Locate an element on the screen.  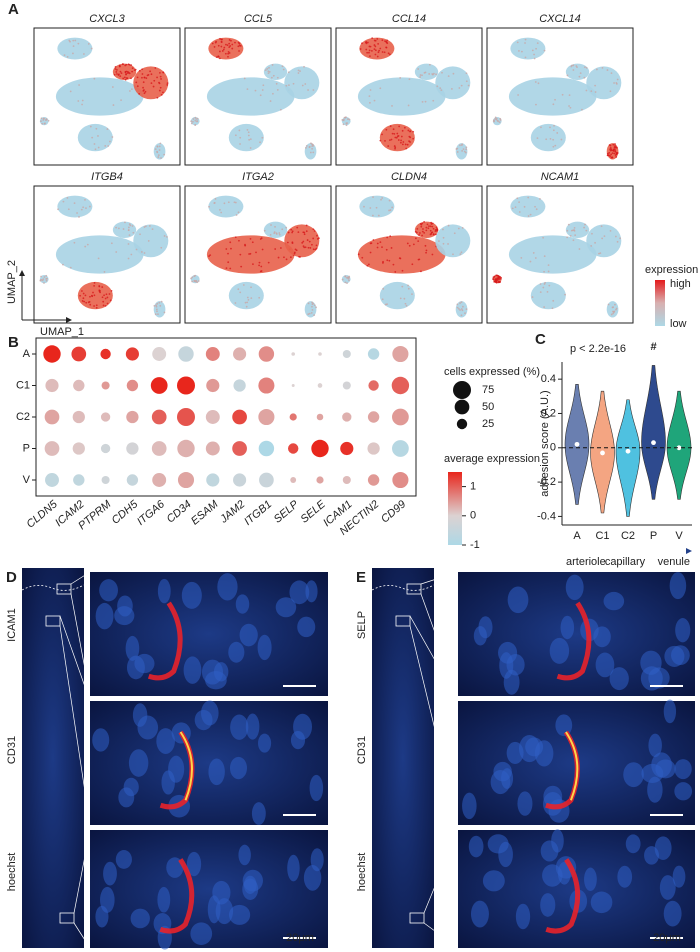
legend-high: high is located at coordinates (680, 284).